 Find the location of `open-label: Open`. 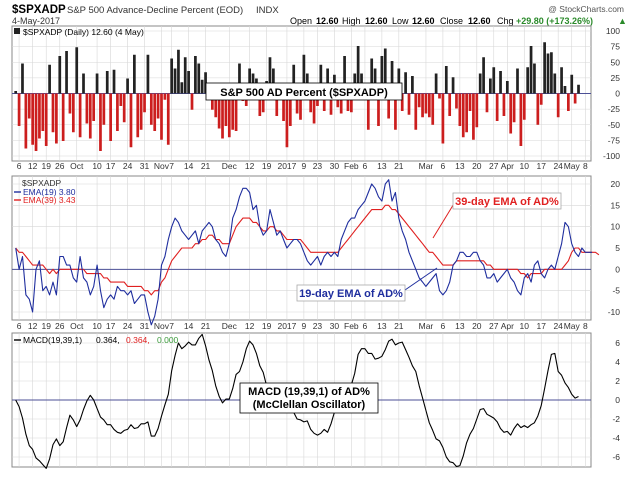

open-label: Open is located at coordinates (301, 21).